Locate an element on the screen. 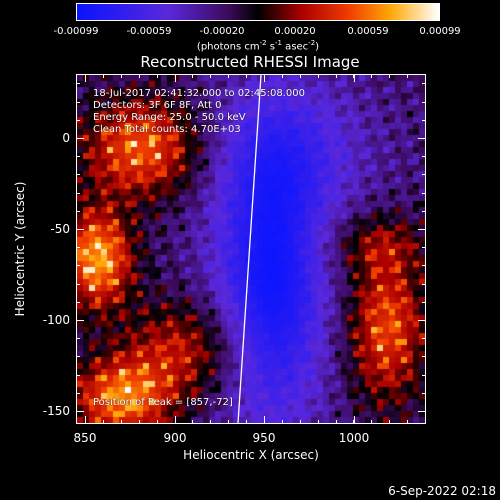  colorbar-tick: -0.00059 is located at coordinates (149, 31).